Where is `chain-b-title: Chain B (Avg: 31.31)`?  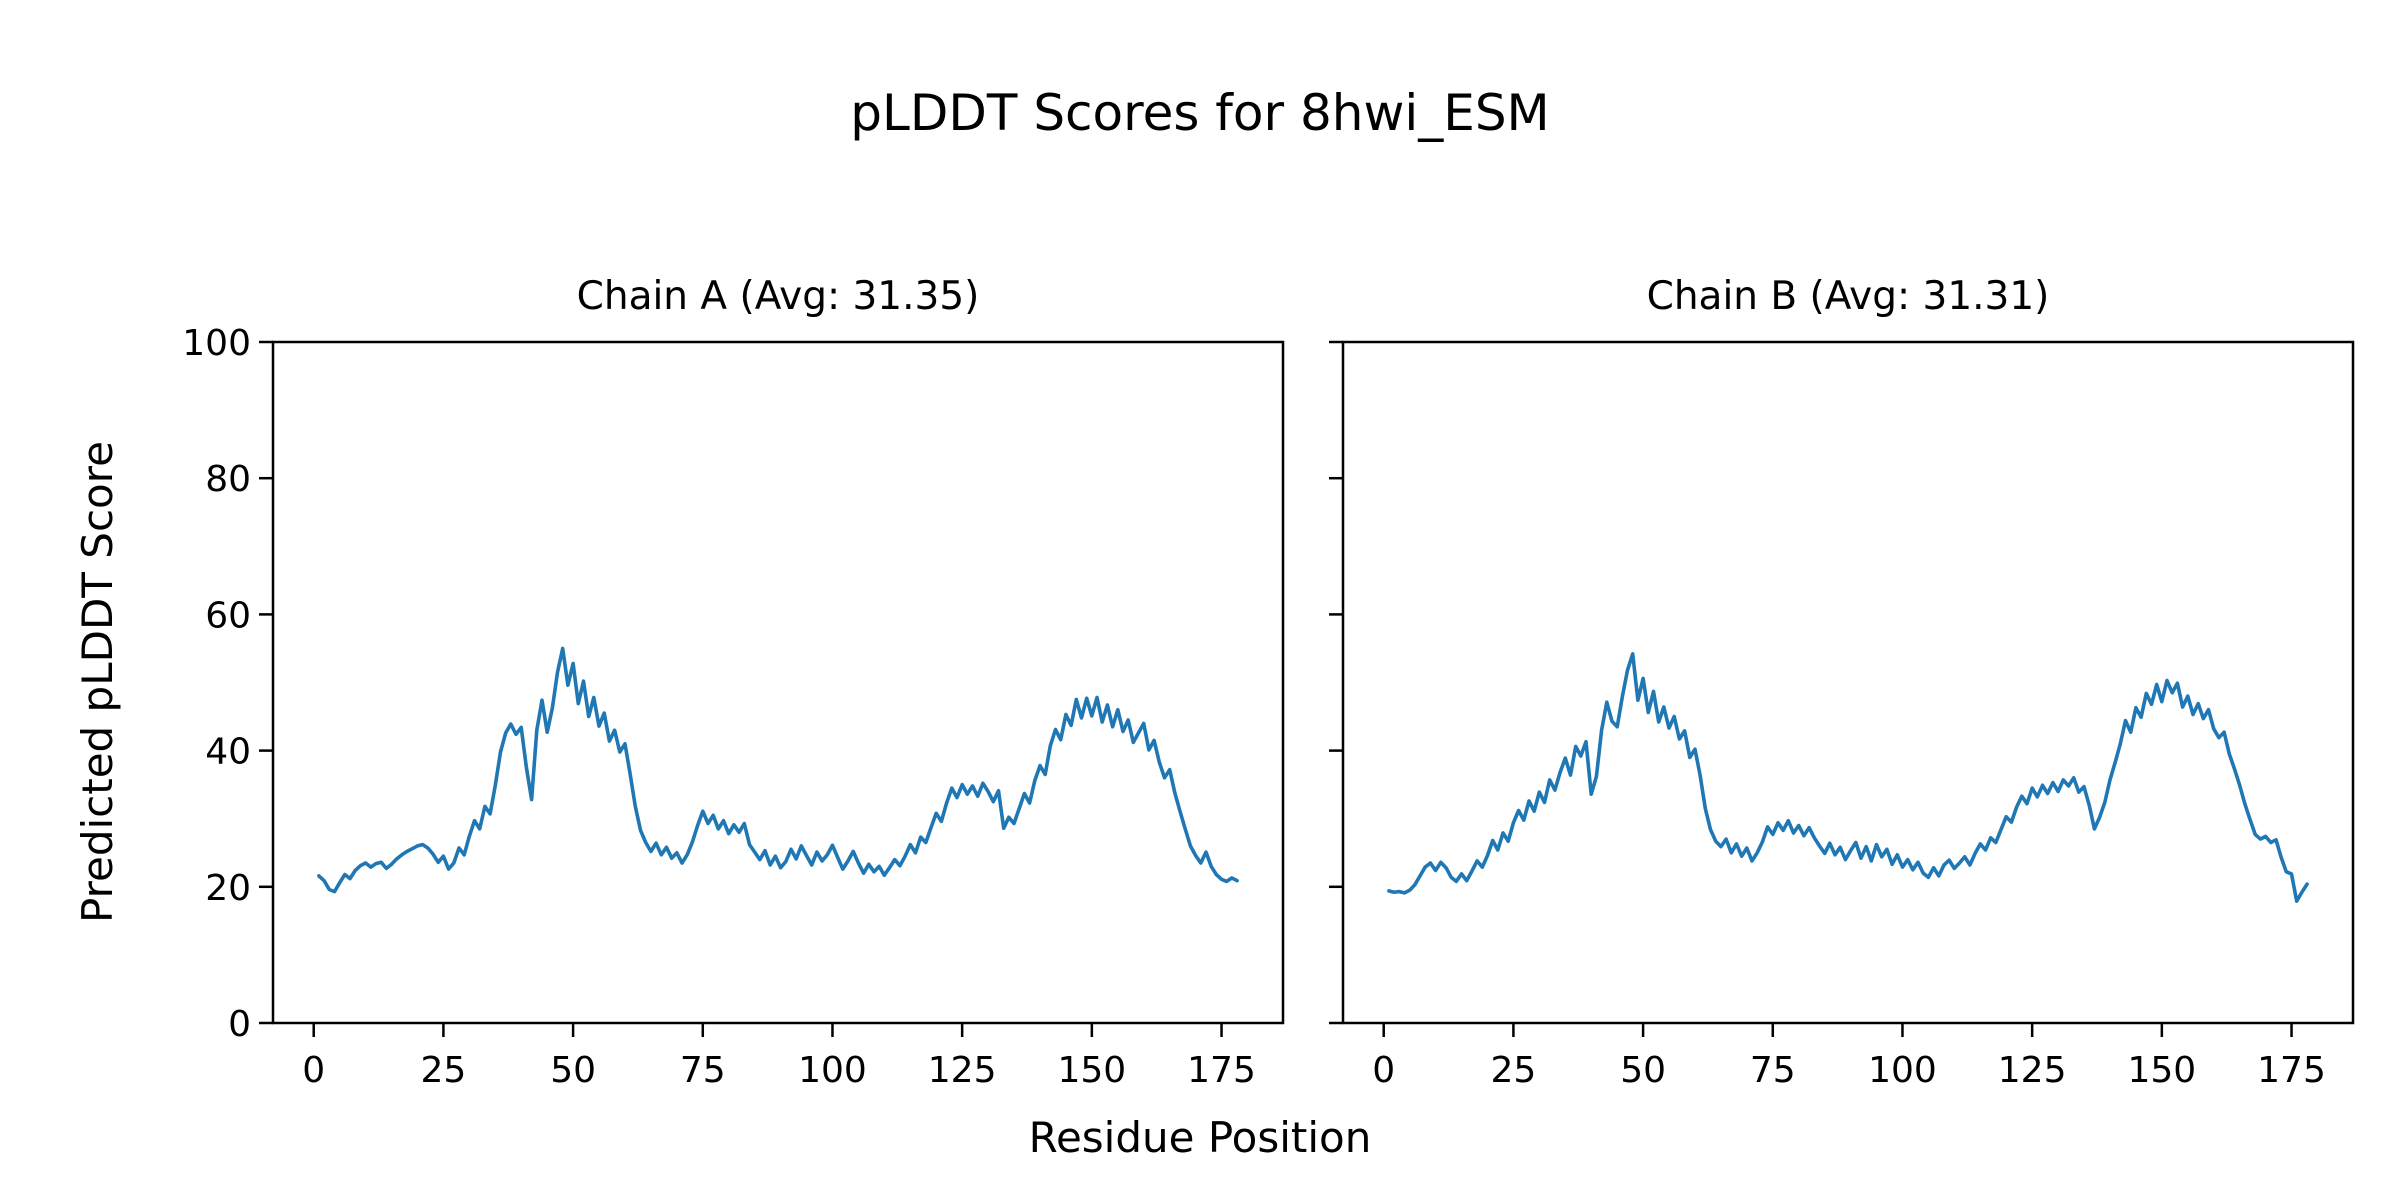 chain-b-title: Chain B (Avg: 31.31) is located at coordinates (1848, 296).